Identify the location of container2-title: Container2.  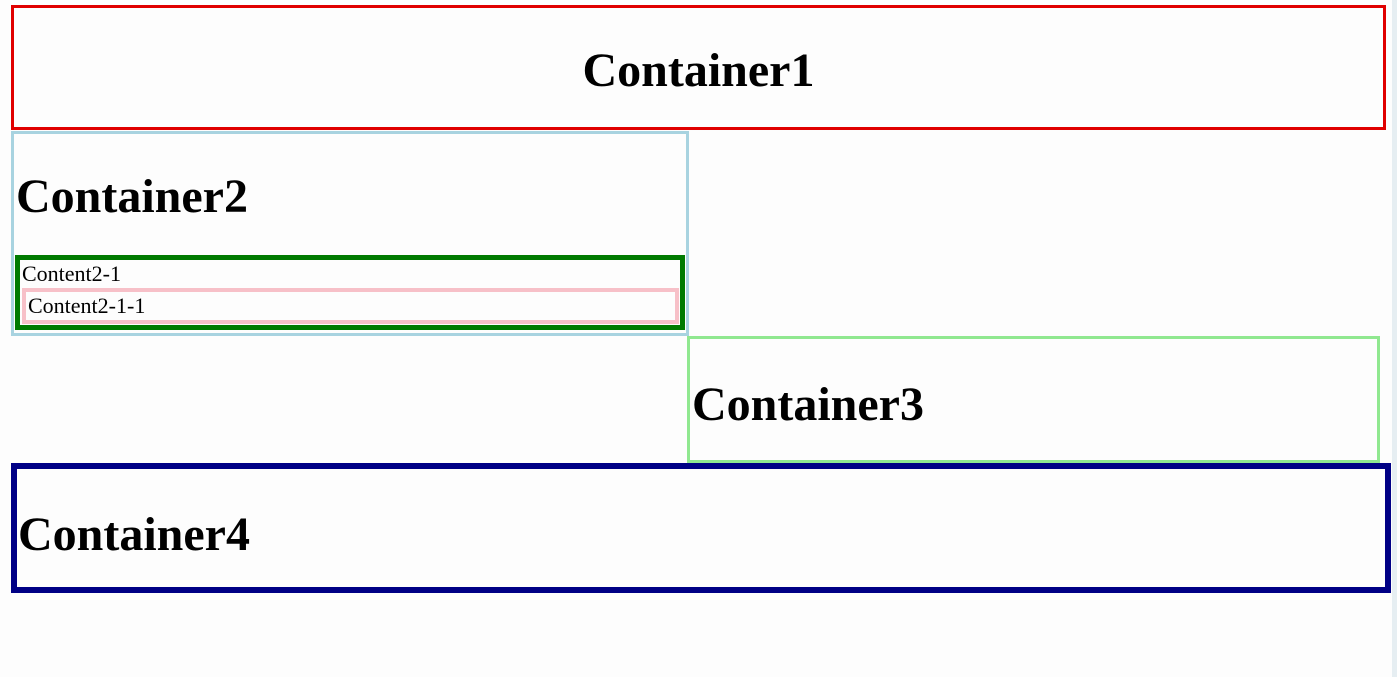
(132, 196).